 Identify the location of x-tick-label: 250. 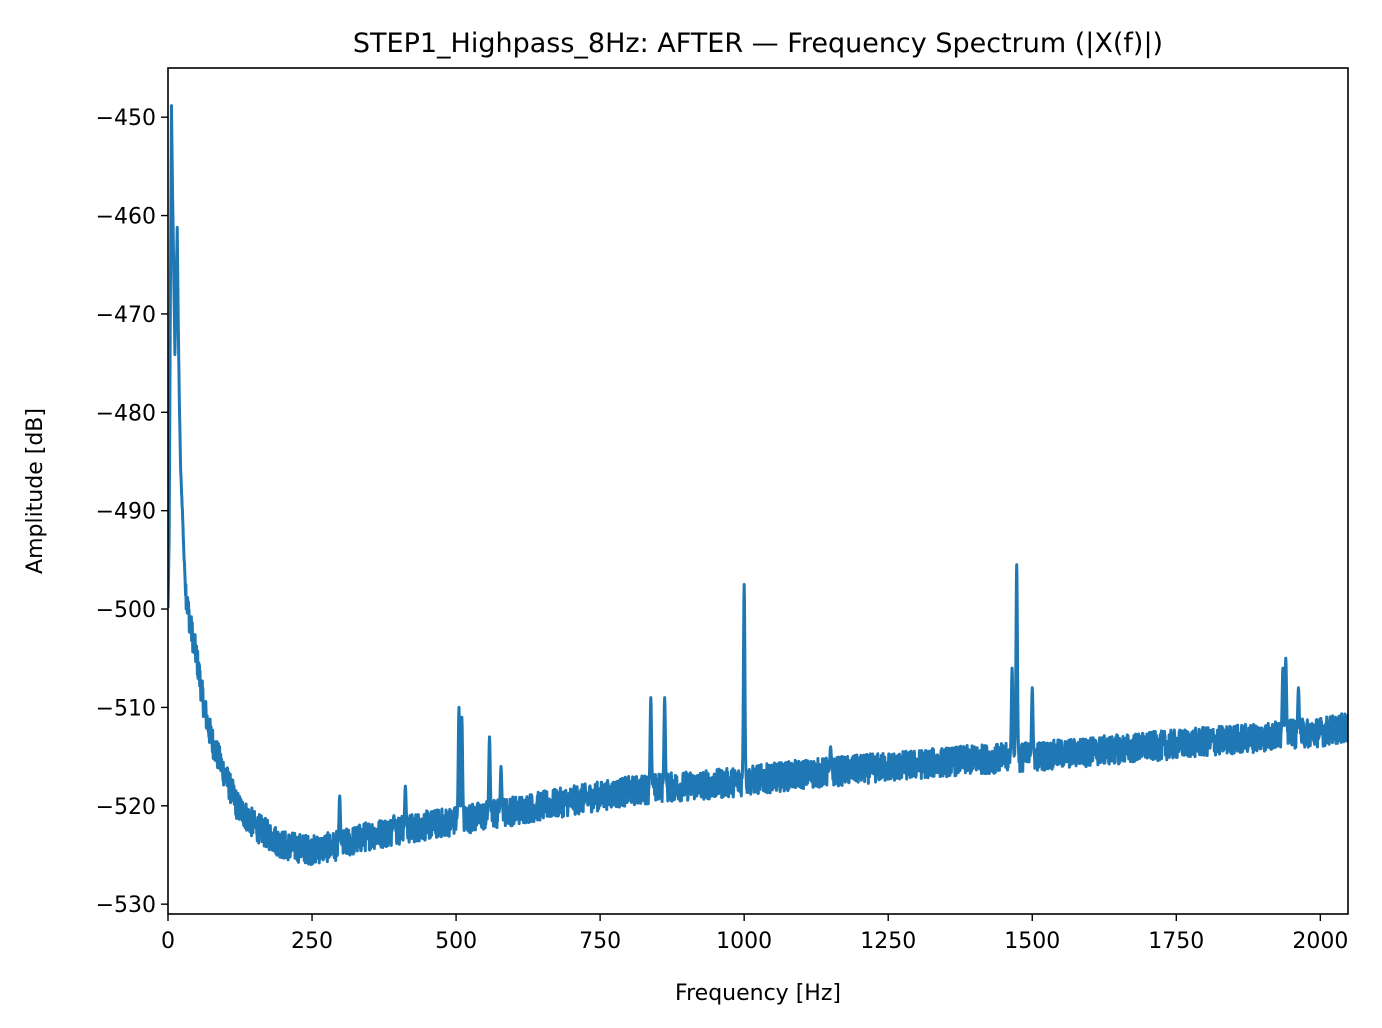
(312, 941).